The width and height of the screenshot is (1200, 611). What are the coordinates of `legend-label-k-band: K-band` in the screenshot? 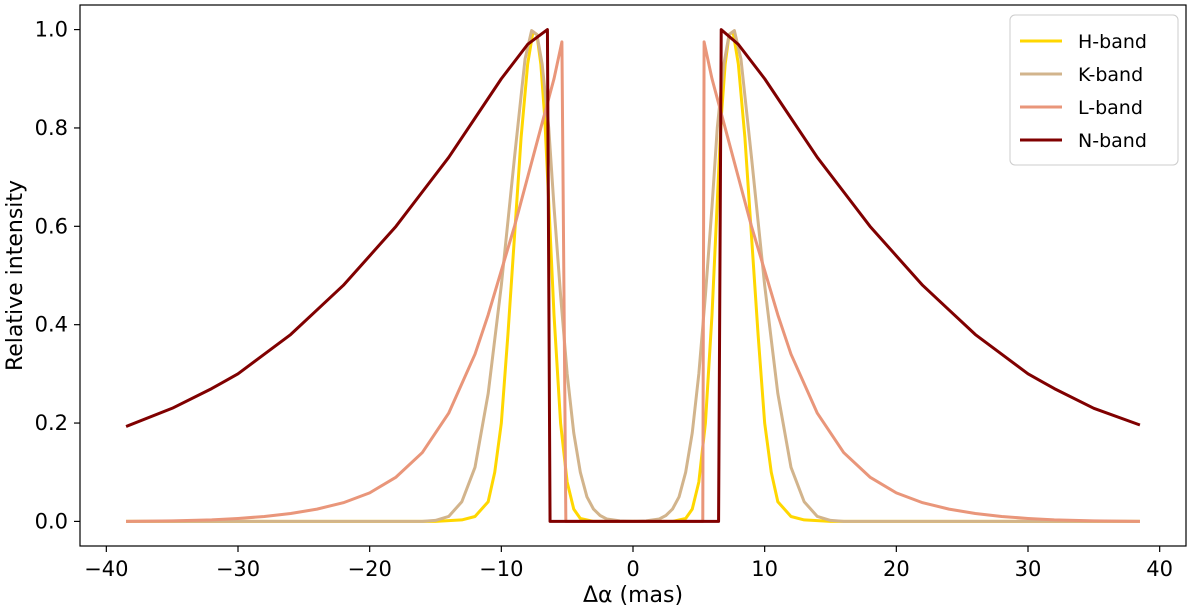 It's located at (1110, 75).